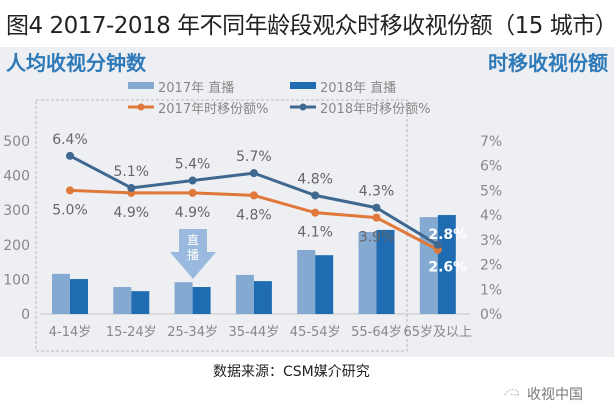  I want to click on data-label-2018-0: 6.4%, so click(70, 140).